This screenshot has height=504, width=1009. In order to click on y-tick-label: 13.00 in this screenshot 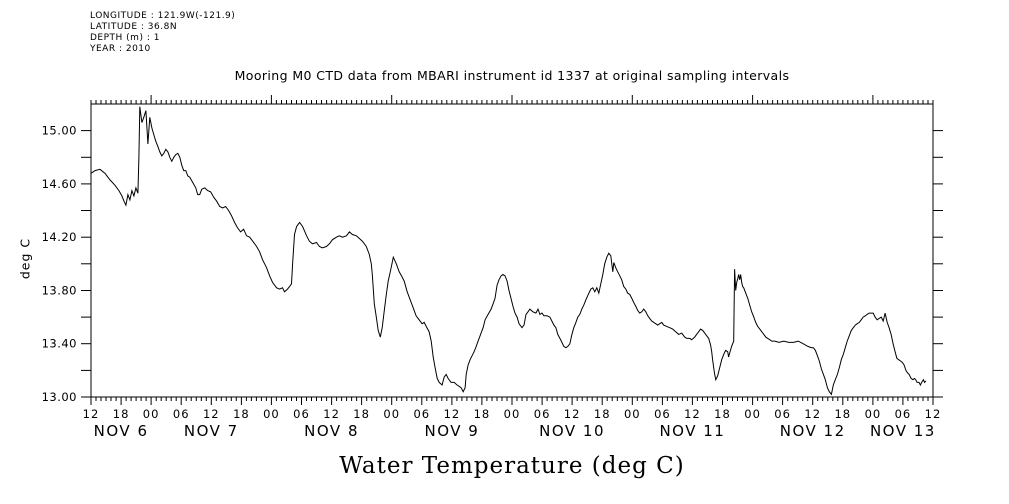, I will do `click(59, 397)`.